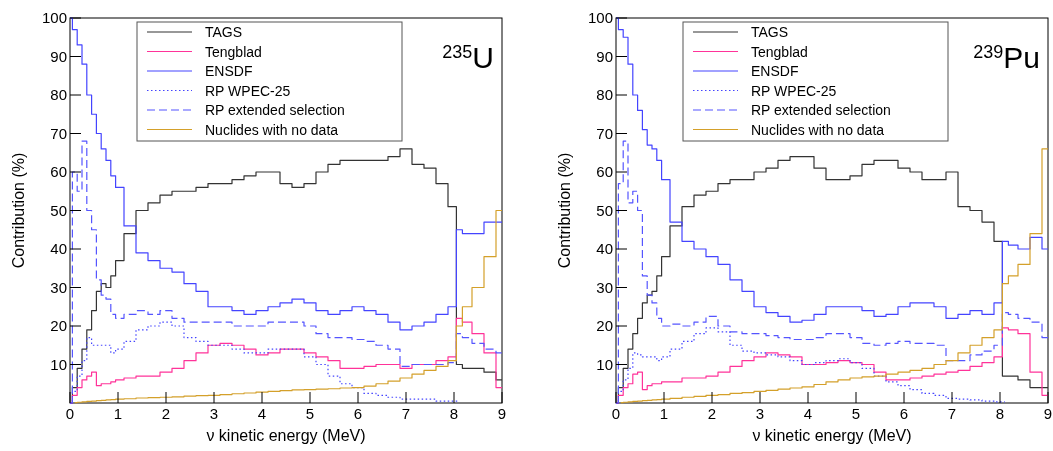 This screenshot has height=451, width=1053. I want to click on text: $^{235}$U, so click(468, 57).